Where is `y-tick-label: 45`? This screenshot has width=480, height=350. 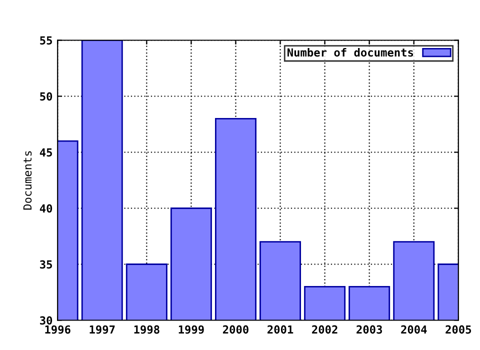
y-tick-label: 45 is located at coordinates (46, 152).